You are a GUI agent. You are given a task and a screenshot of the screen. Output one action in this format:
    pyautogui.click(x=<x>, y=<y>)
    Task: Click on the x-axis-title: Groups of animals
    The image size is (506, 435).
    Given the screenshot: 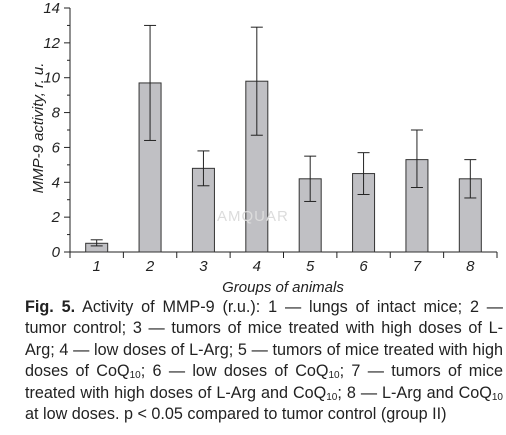 What is the action you would take?
    pyautogui.click(x=283, y=287)
    